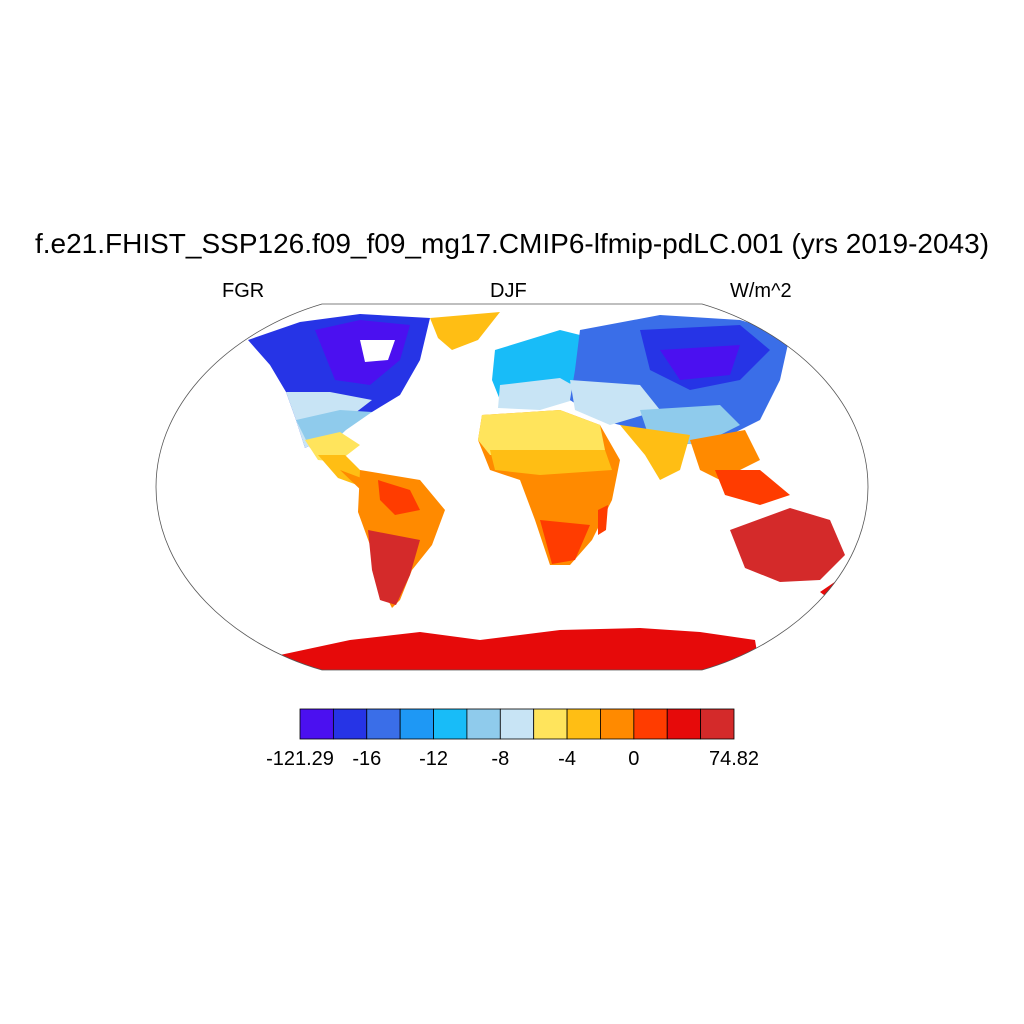  I want to click on australia-region, so click(787, 545).